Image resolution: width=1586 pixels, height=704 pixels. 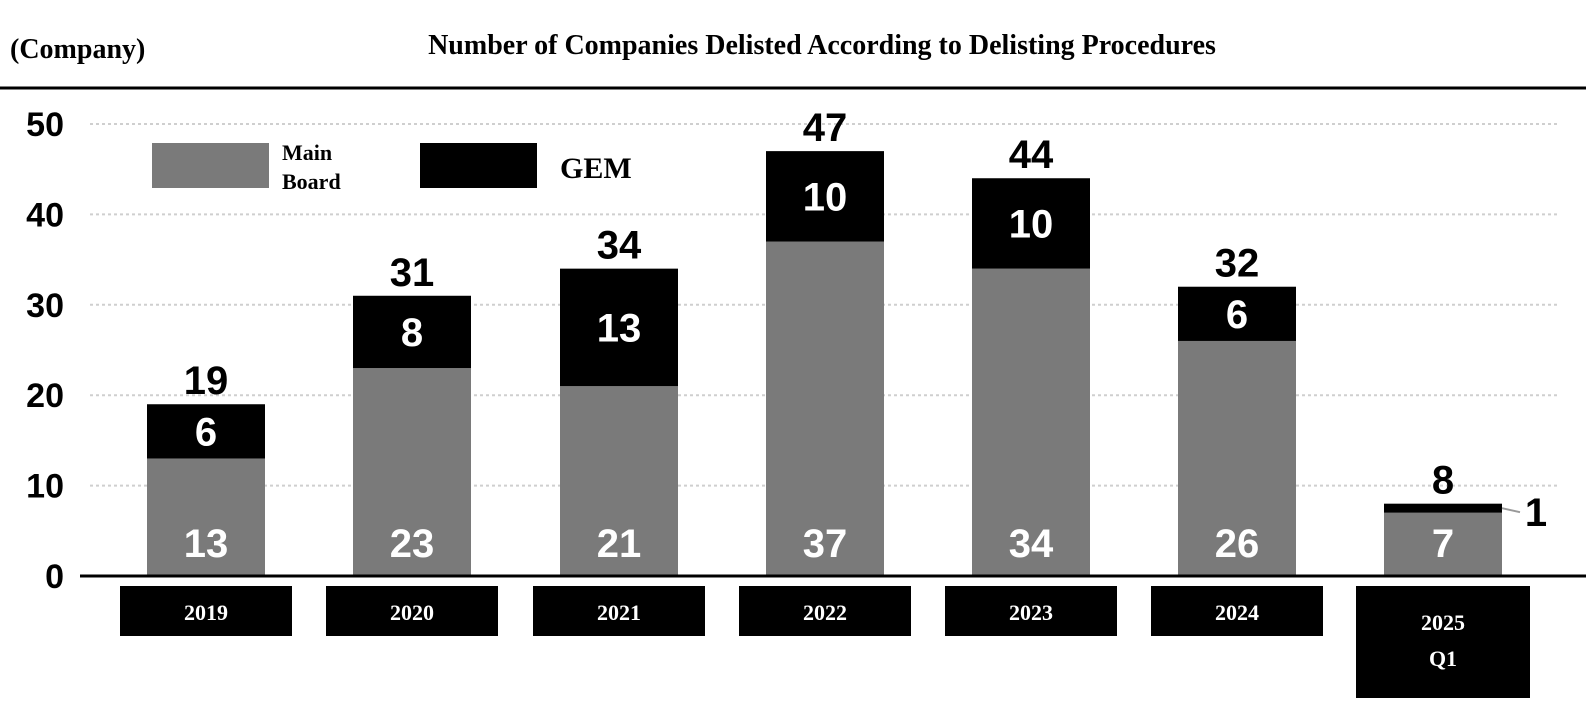 I want to click on x-category-label: 2024, so click(x=1237, y=612).